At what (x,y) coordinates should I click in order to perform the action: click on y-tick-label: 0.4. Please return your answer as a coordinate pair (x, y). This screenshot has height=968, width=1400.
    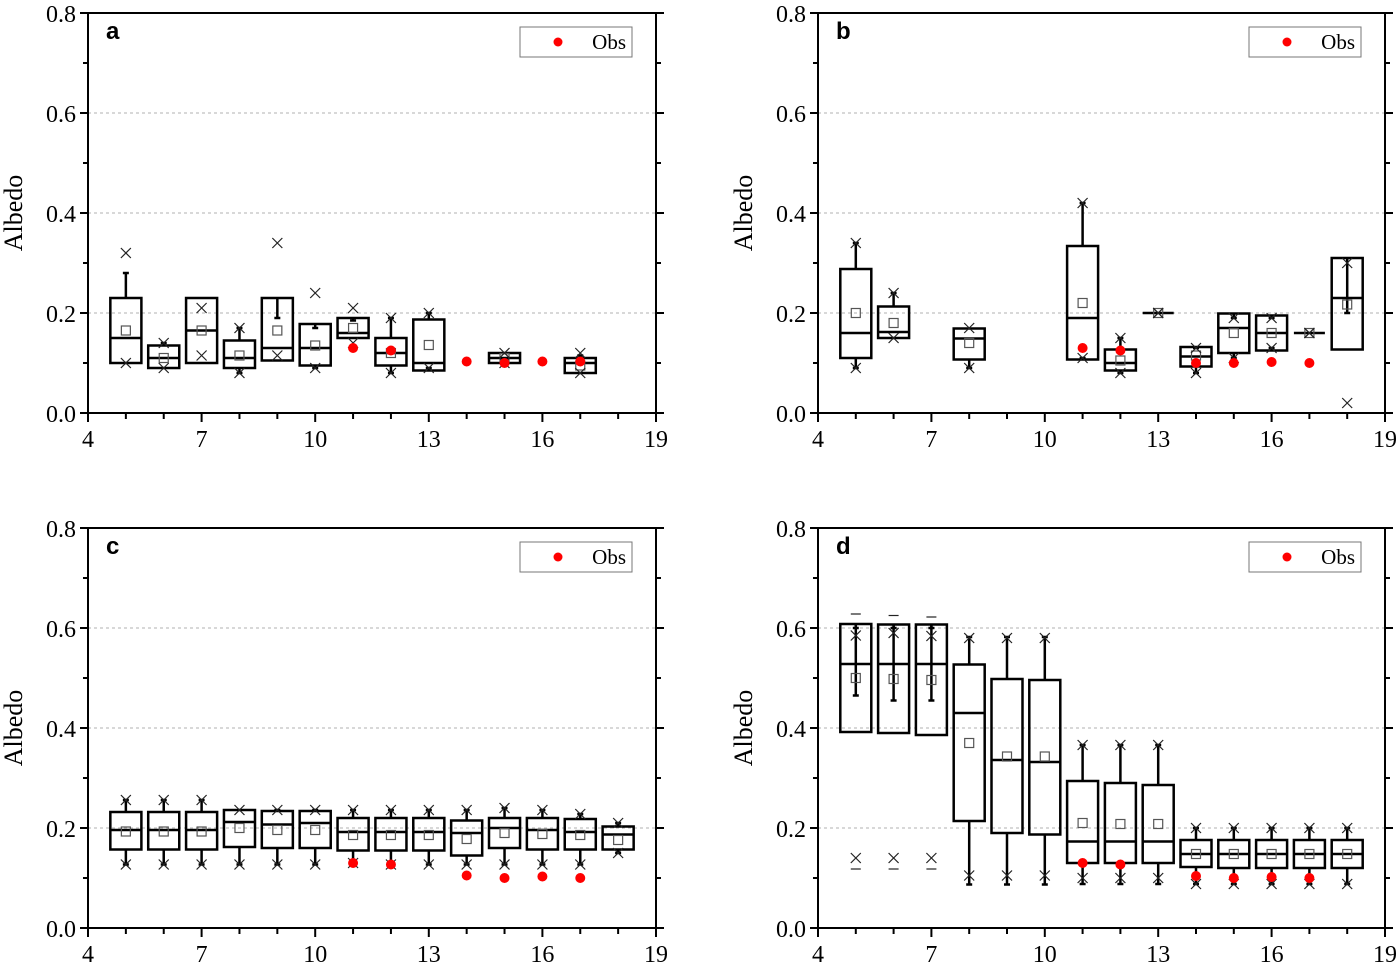
    Looking at the image, I should click on (791, 215).